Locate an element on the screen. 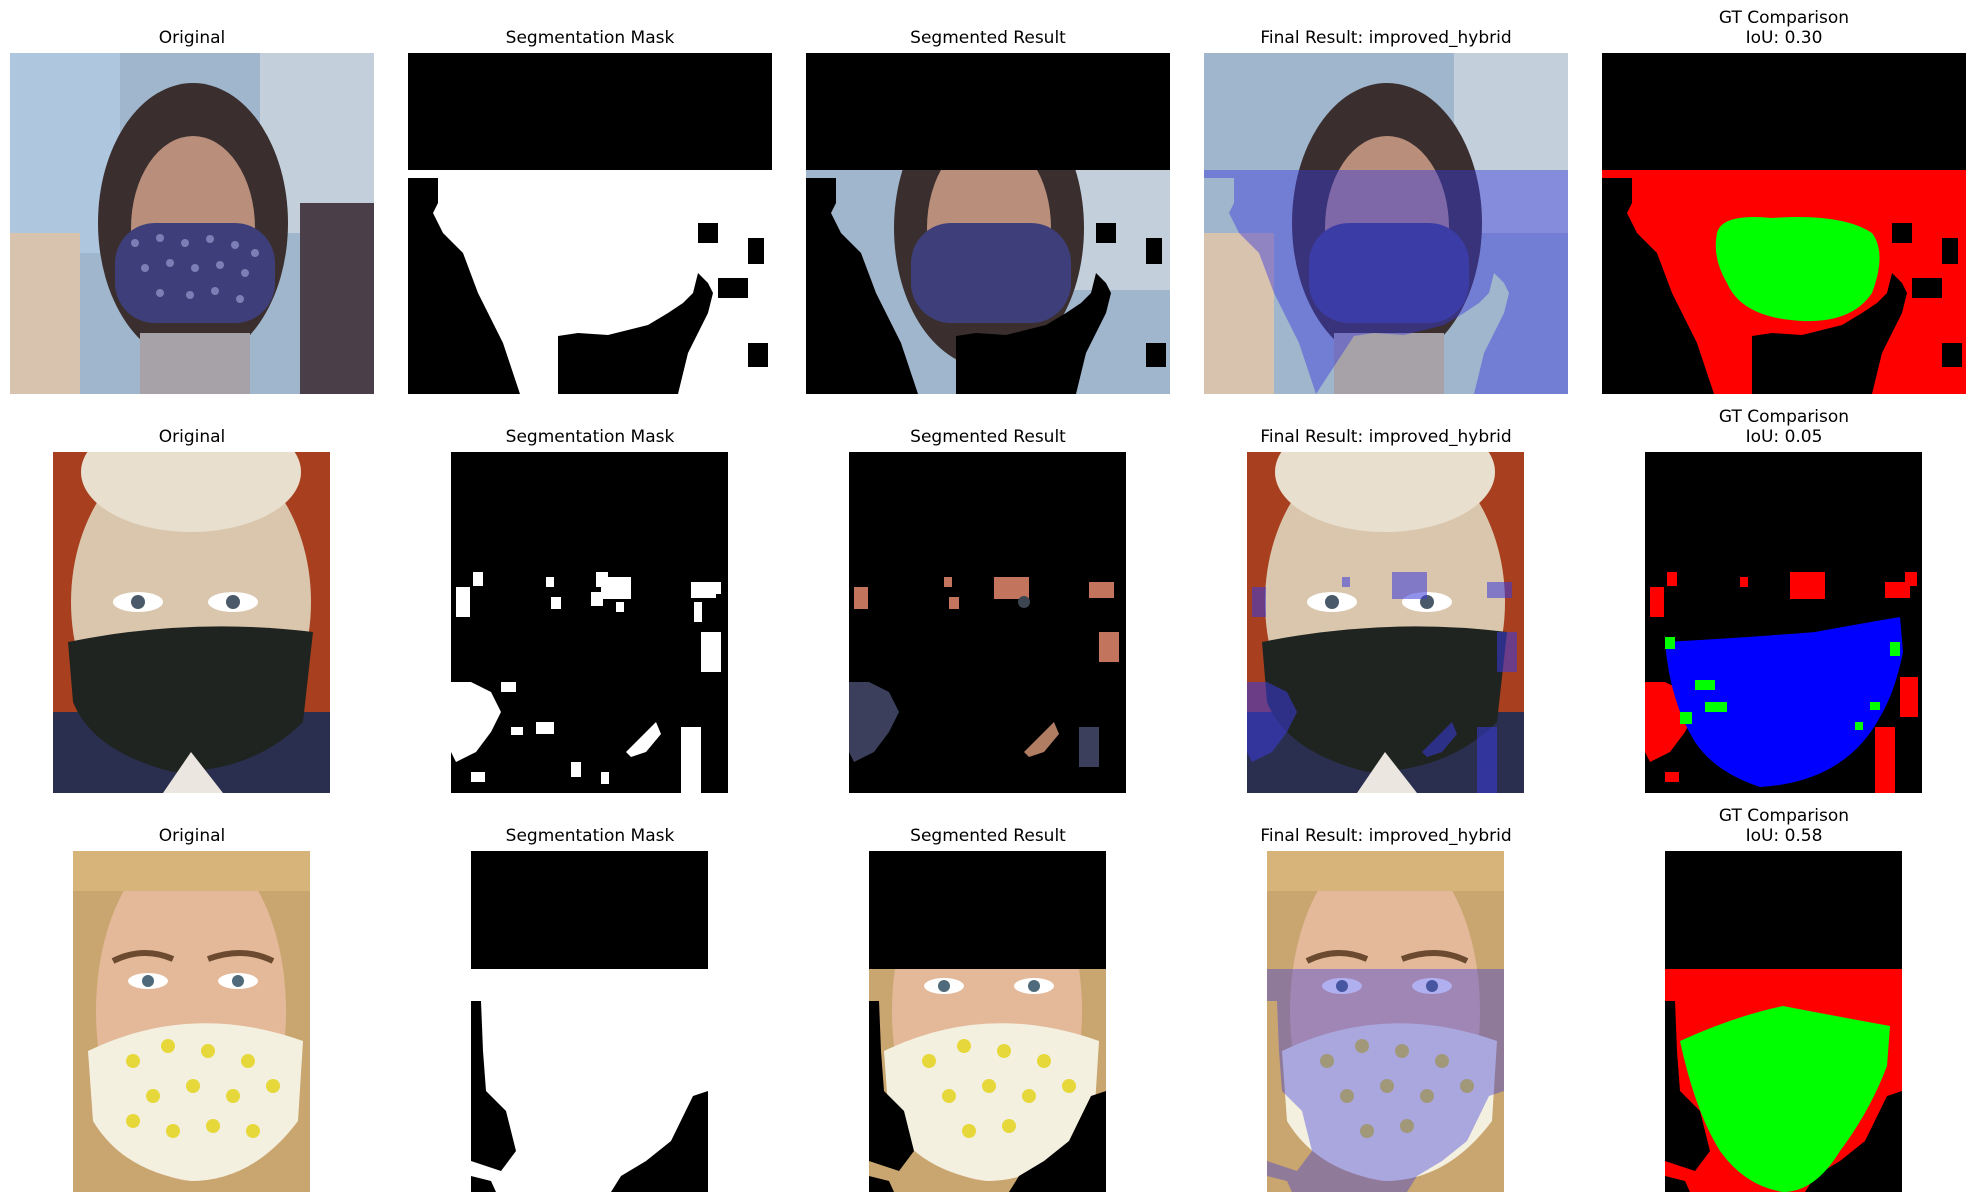  panel-title-iou: IoU: 0.05 is located at coordinates (1784, 437).